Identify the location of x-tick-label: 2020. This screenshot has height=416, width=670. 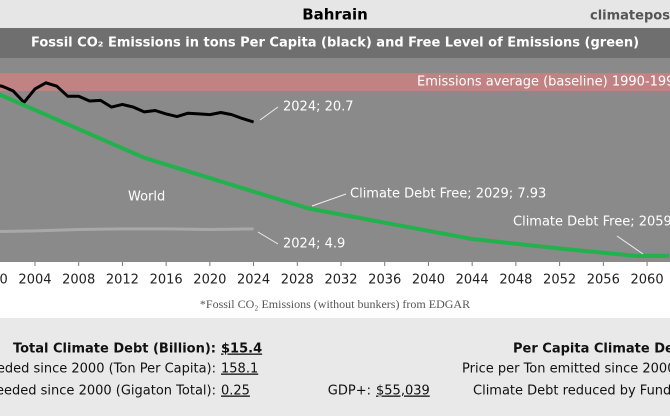
(209, 280).